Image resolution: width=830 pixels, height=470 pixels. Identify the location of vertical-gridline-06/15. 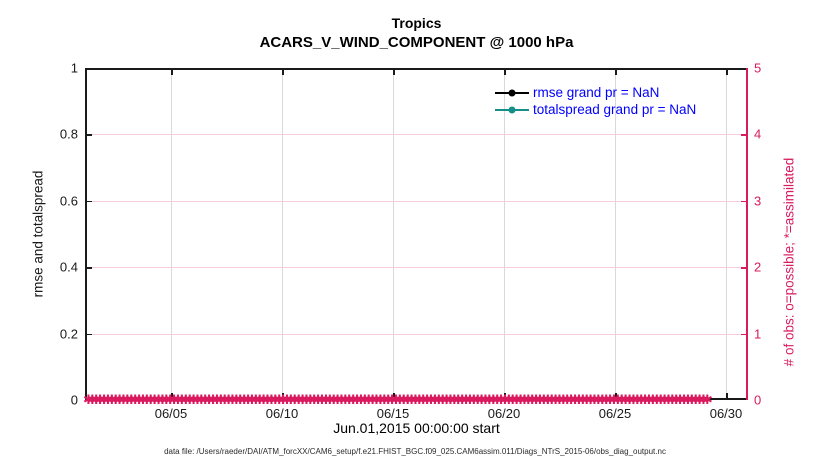
(393, 234).